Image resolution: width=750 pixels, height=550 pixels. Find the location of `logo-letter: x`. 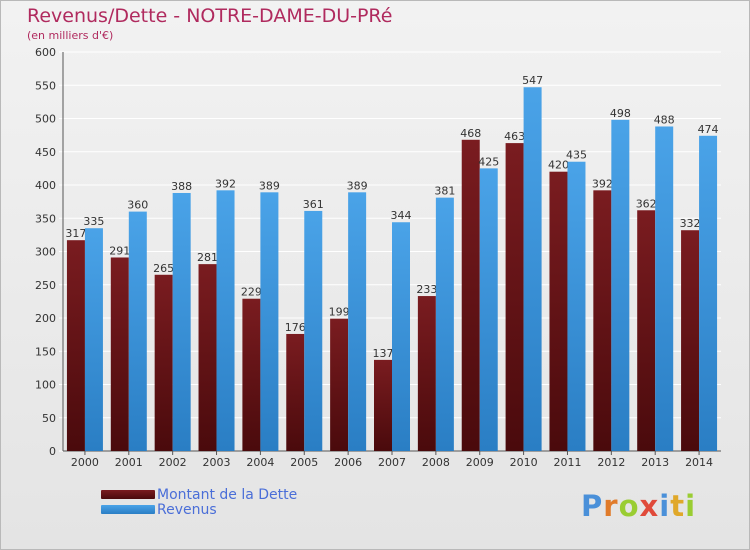

logo-letter: x is located at coordinates (649, 506).